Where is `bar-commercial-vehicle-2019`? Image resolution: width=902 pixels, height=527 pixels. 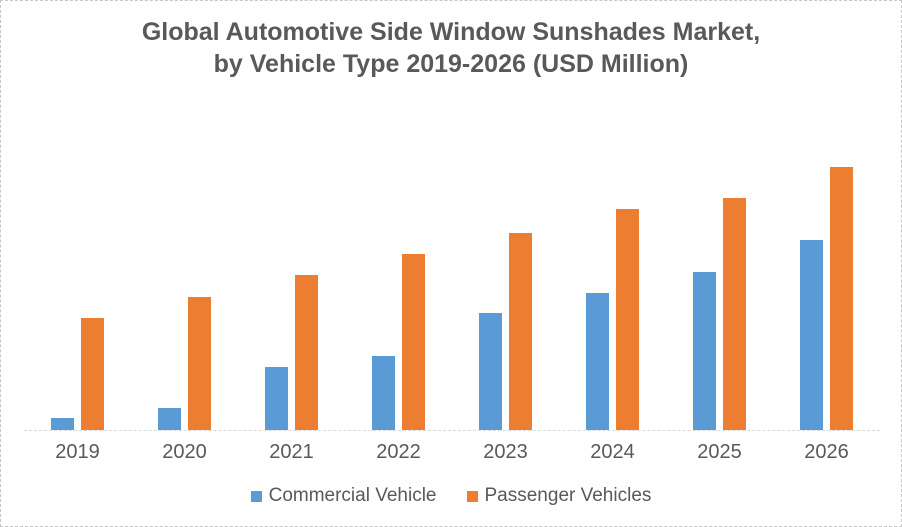
bar-commercial-vehicle-2019 is located at coordinates (62, 424).